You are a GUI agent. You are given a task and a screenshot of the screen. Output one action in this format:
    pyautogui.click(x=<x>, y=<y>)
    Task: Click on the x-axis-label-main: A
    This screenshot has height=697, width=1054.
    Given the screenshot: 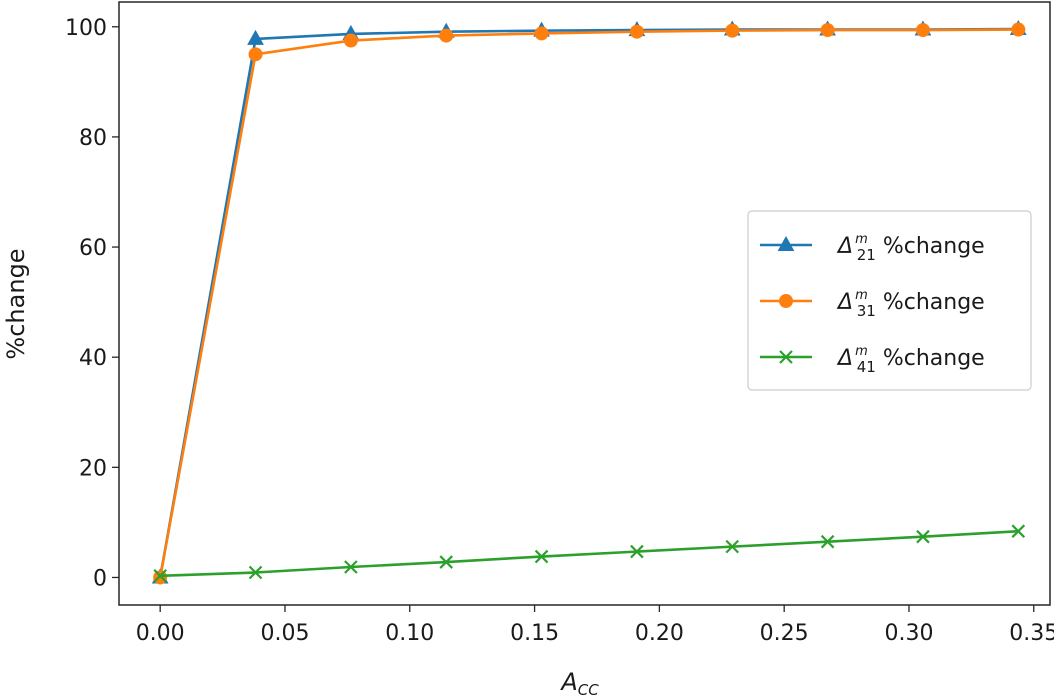 What is the action you would take?
    pyautogui.click(x=568, y=682)
    